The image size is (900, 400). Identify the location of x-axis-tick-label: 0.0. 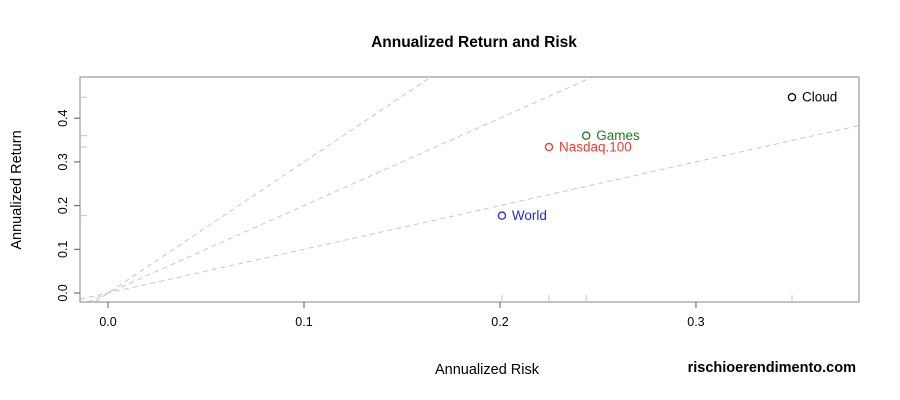
(107, 322).